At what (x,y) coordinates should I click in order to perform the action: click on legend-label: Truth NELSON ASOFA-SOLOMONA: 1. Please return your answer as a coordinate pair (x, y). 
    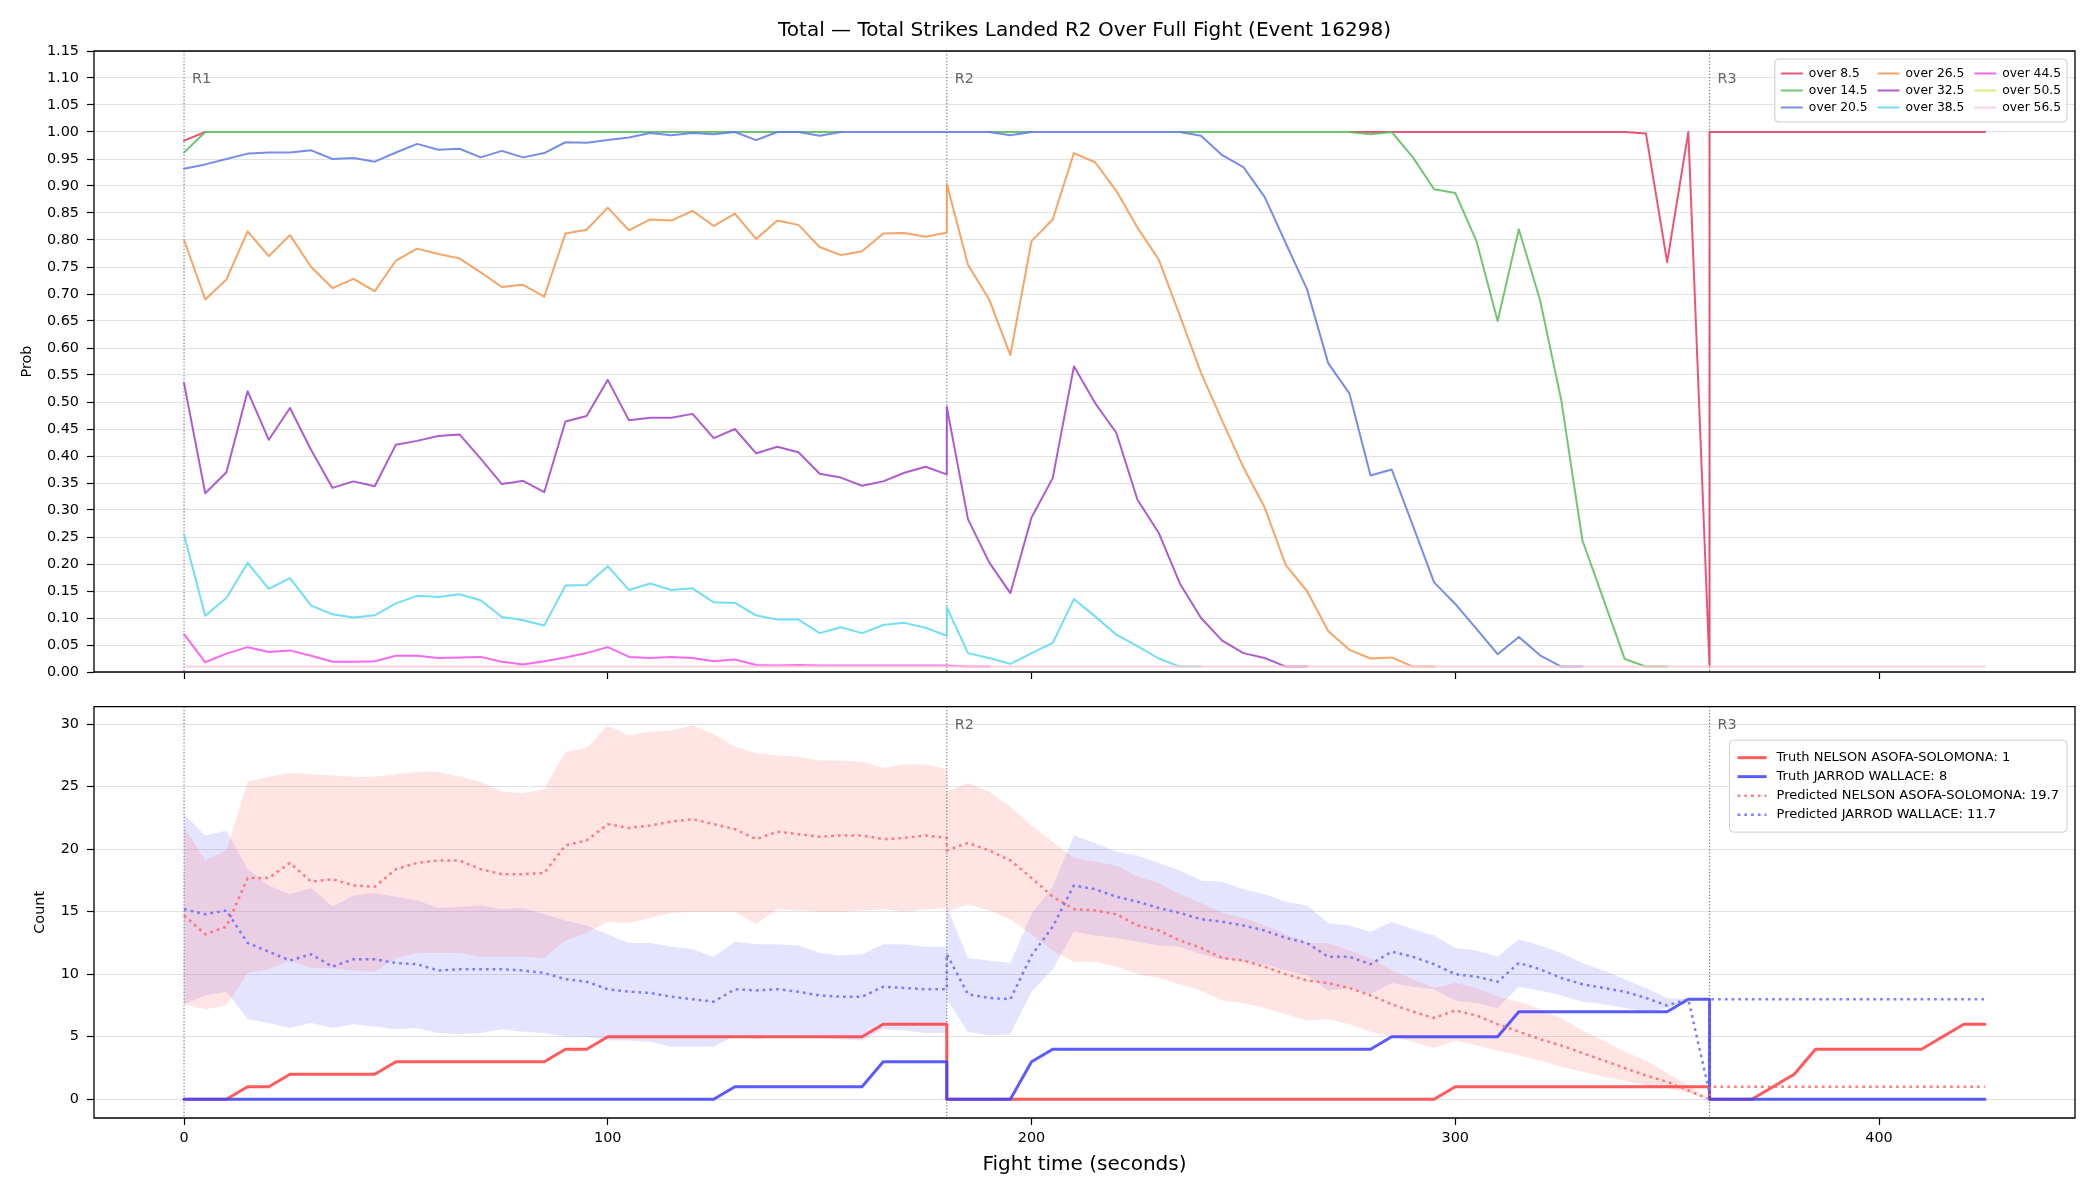
    Looking at the image, I should click on (1893, 757).